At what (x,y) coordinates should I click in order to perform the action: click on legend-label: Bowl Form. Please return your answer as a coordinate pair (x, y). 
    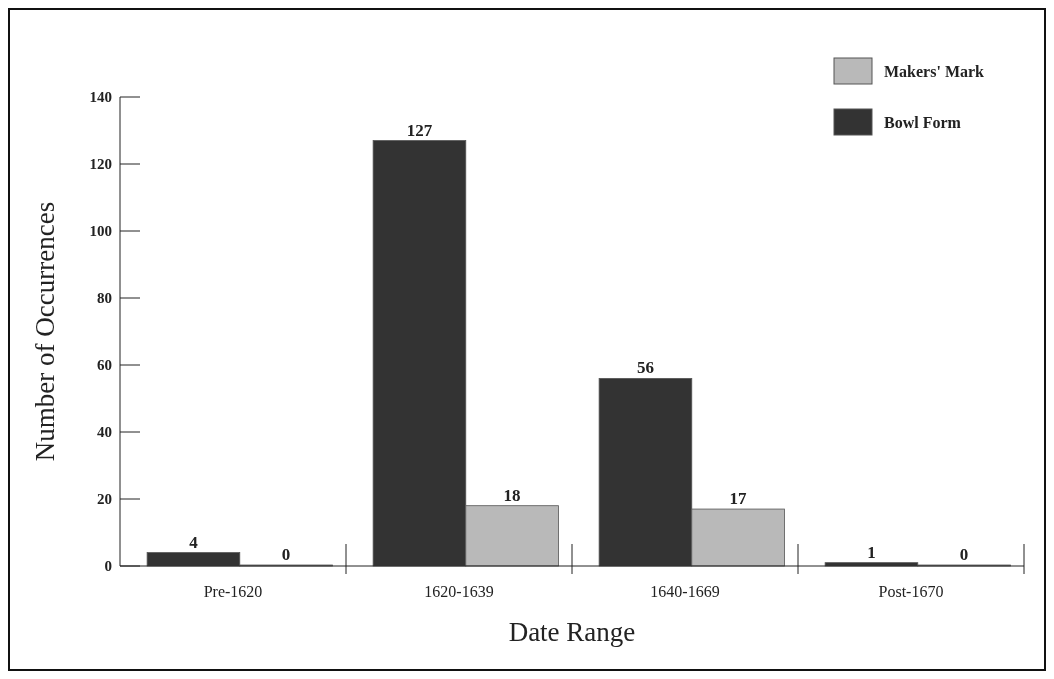
    Looking at the image, I should click on (923, 122).